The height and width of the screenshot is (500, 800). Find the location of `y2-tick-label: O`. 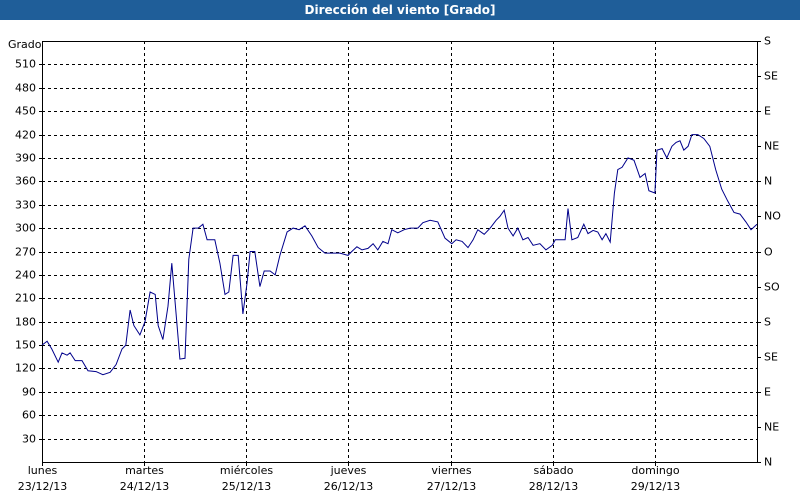

y2-tick-label: O is located at coordinates (768, 252).